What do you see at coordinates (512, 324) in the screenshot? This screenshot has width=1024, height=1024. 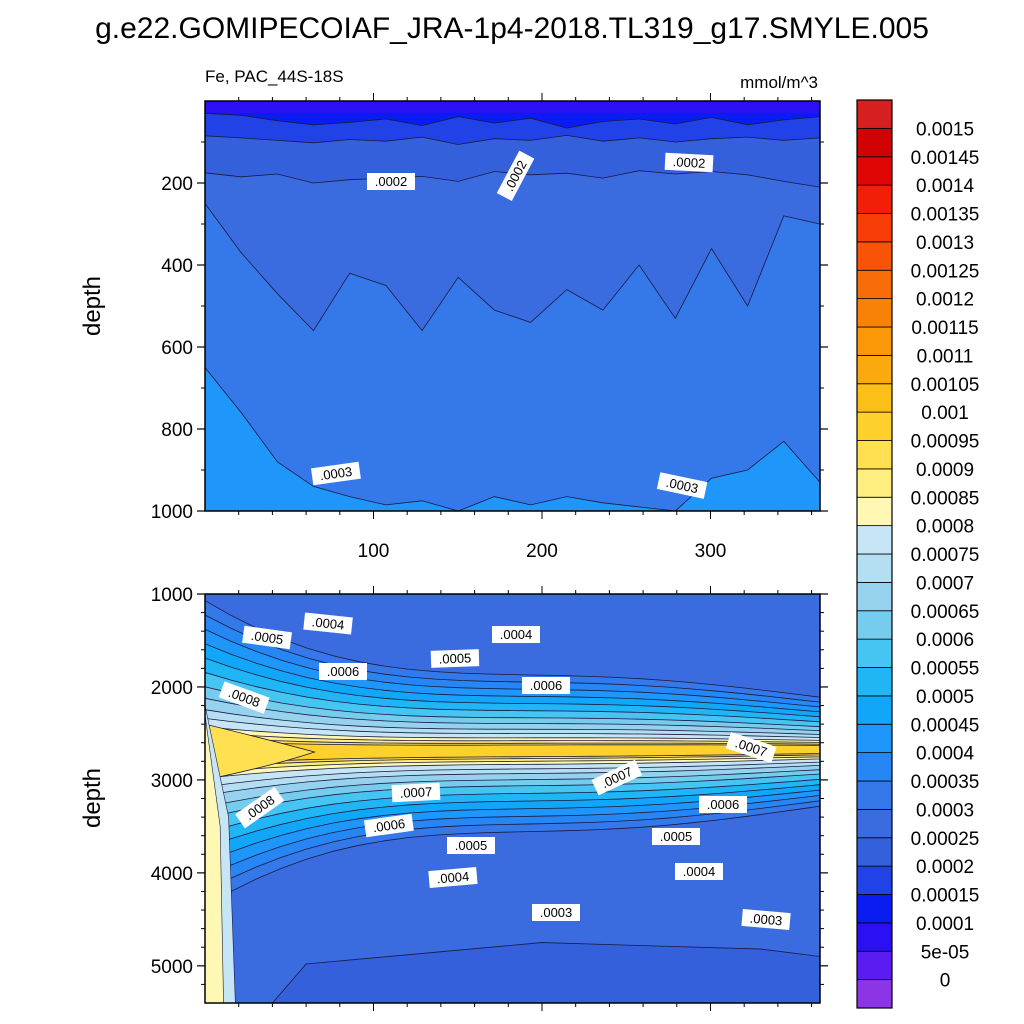 I see `top-contour-labels: .0002.0002.0002.0003.0003` at bounding box center [512, 324].